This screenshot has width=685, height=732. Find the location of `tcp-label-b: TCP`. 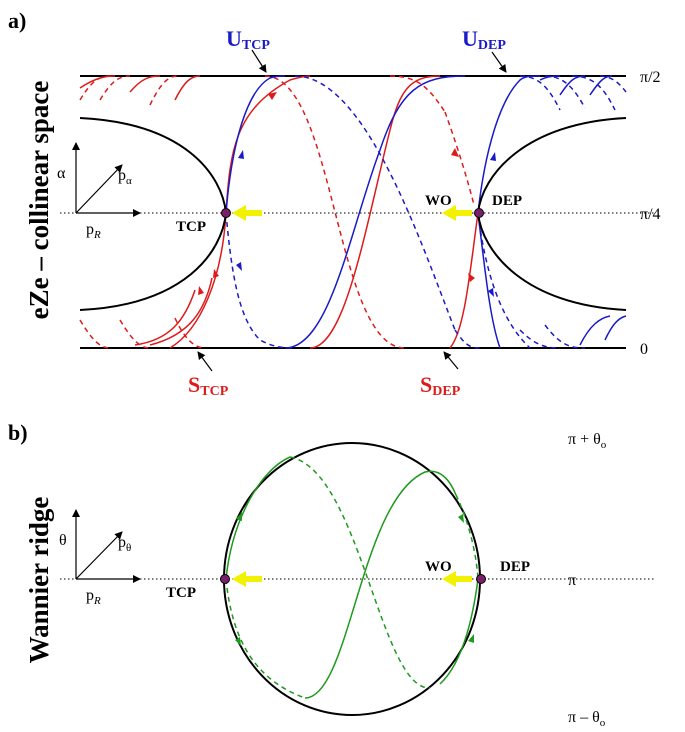

tcp-label-b: TCP is located at coordinates (181, 593).